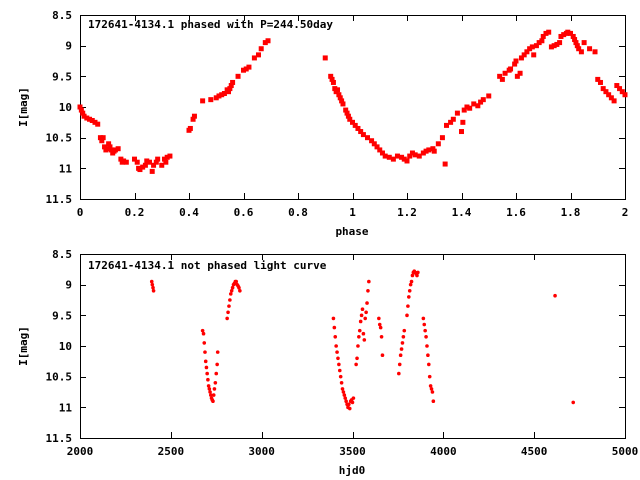 The image size is (640, 480). Describe the element at coordinates (352, 470) in the screenshot. I see `x-axis-label: hjd0` at that location.